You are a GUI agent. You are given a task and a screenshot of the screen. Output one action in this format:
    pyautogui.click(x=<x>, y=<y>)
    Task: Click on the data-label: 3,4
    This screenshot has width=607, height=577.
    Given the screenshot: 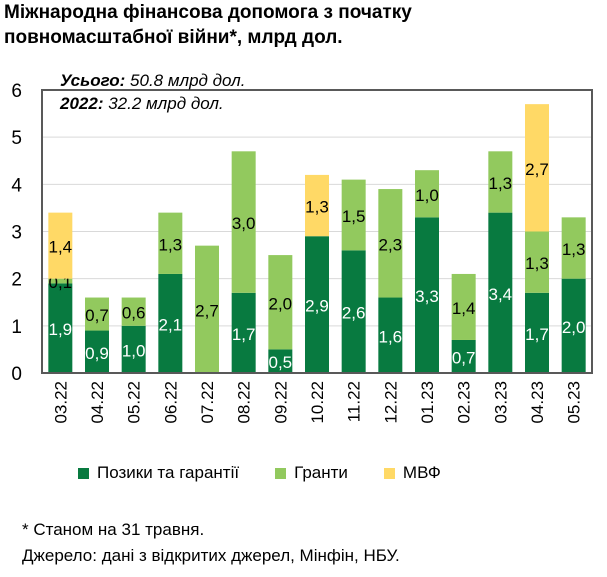 What is the action you would take?
    pyautogui.click(x=501, y=294)
    